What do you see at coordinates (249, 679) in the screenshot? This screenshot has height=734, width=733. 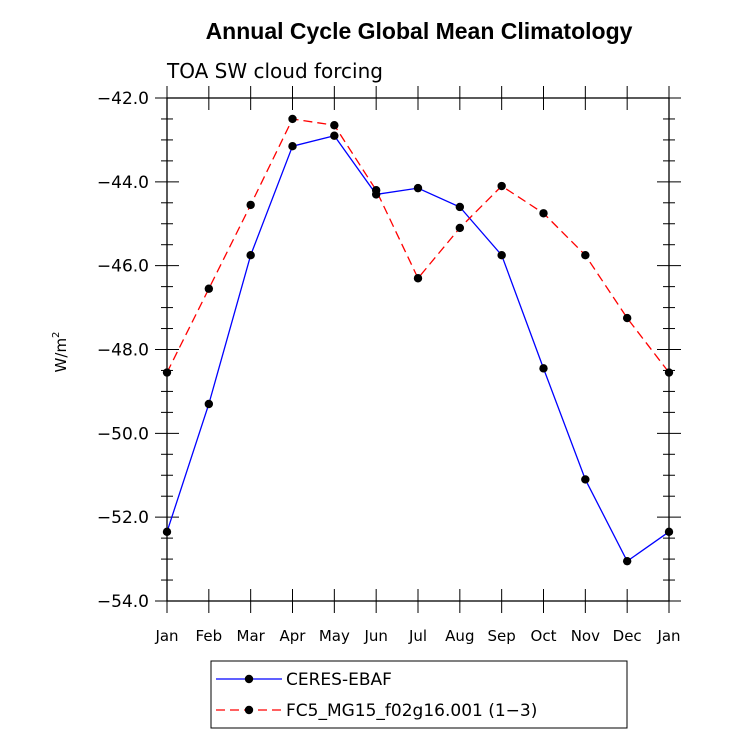 I see `legend-marker-ceres` at bounding box center [249, 679].